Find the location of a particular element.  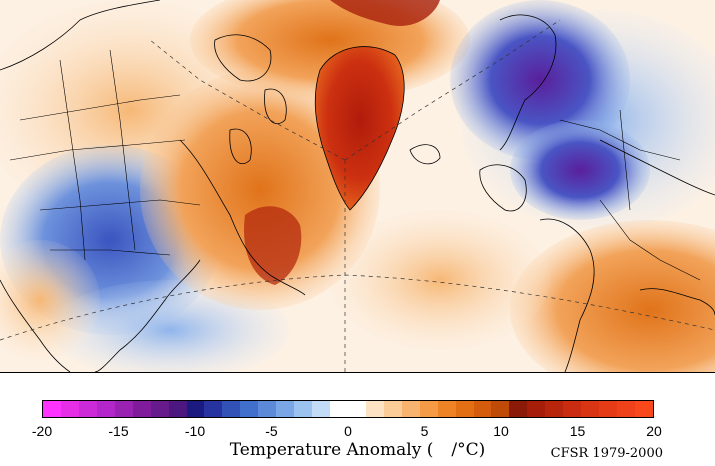

coast-mediterranean is located at coordinates (677, 302).